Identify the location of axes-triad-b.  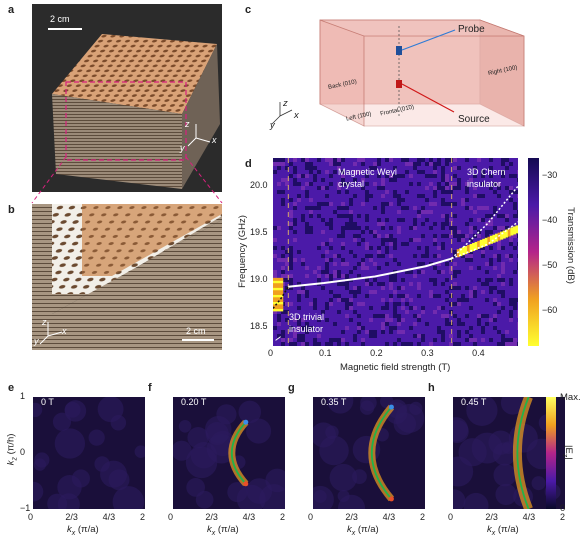
(51, 333).